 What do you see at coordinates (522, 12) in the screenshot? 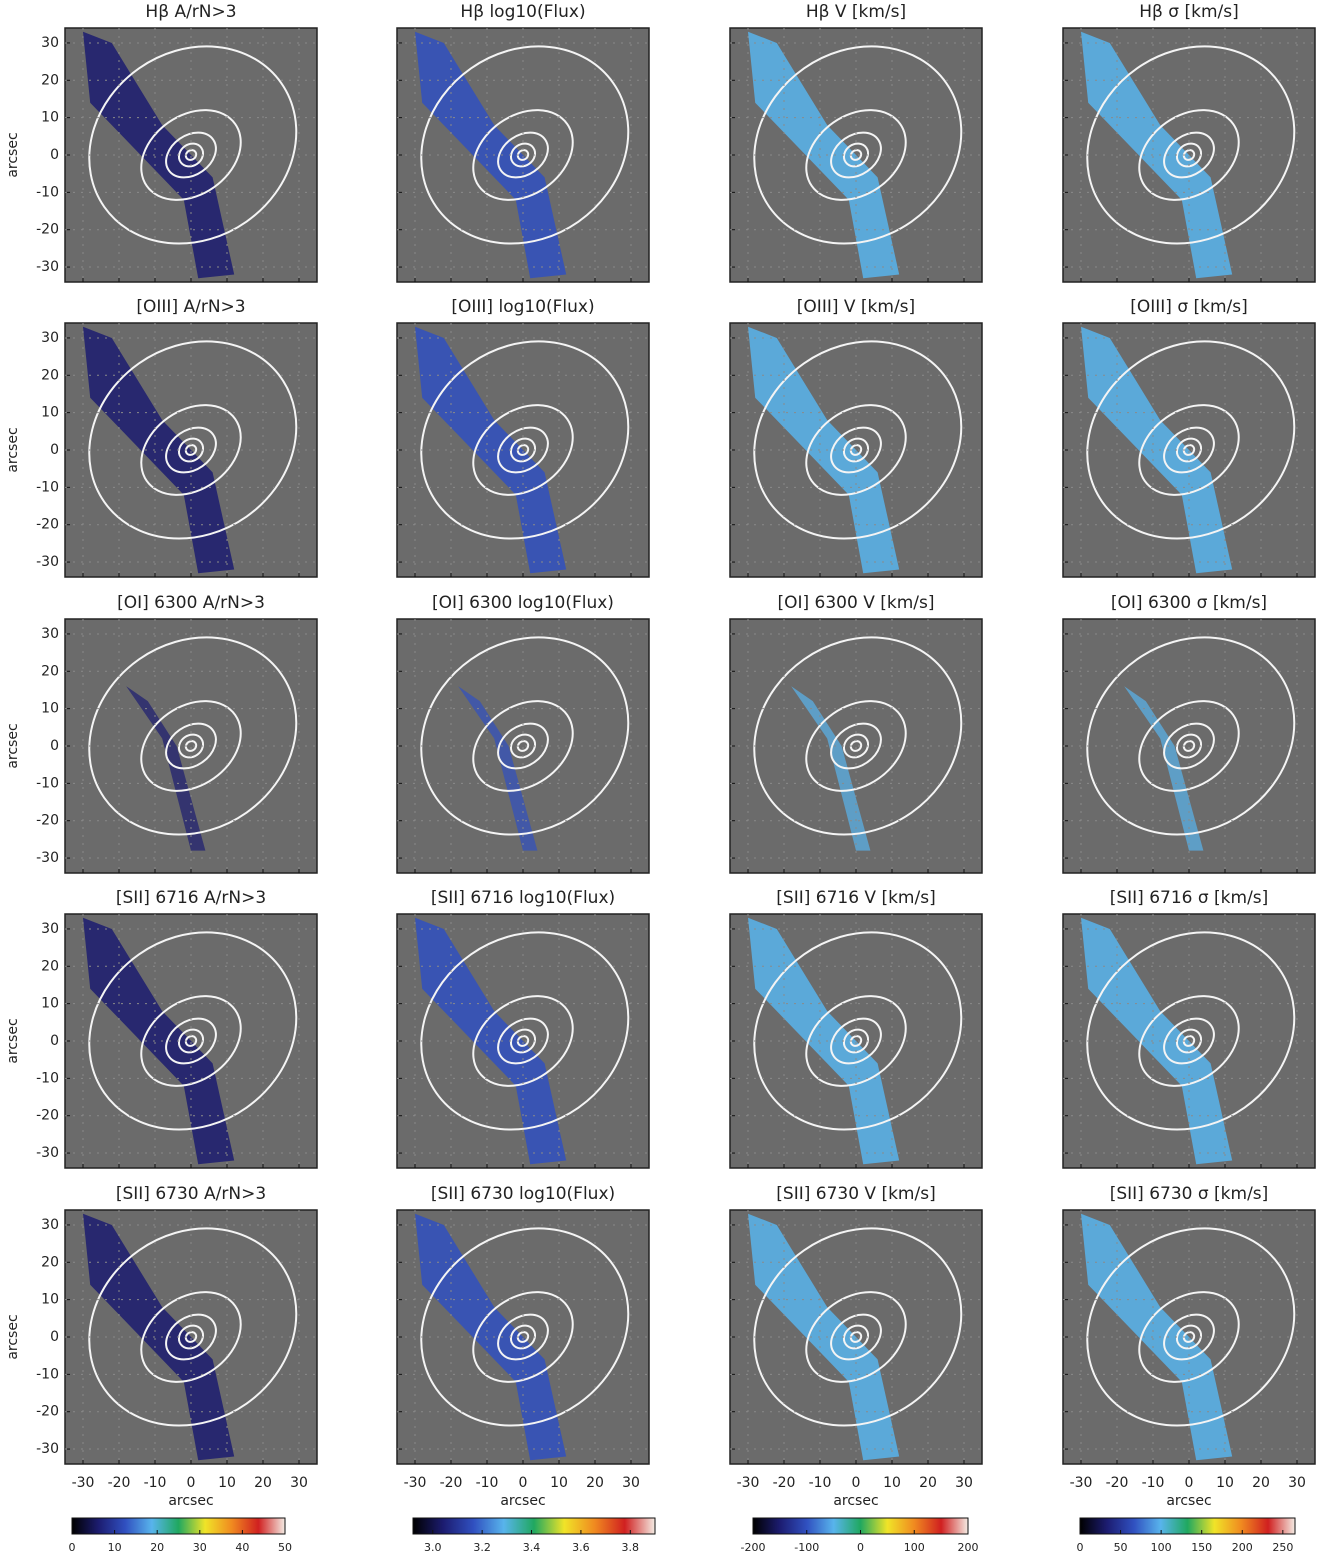
I see `panel-title: Hβ log10(Flux)` at bounding box center [522, 12].